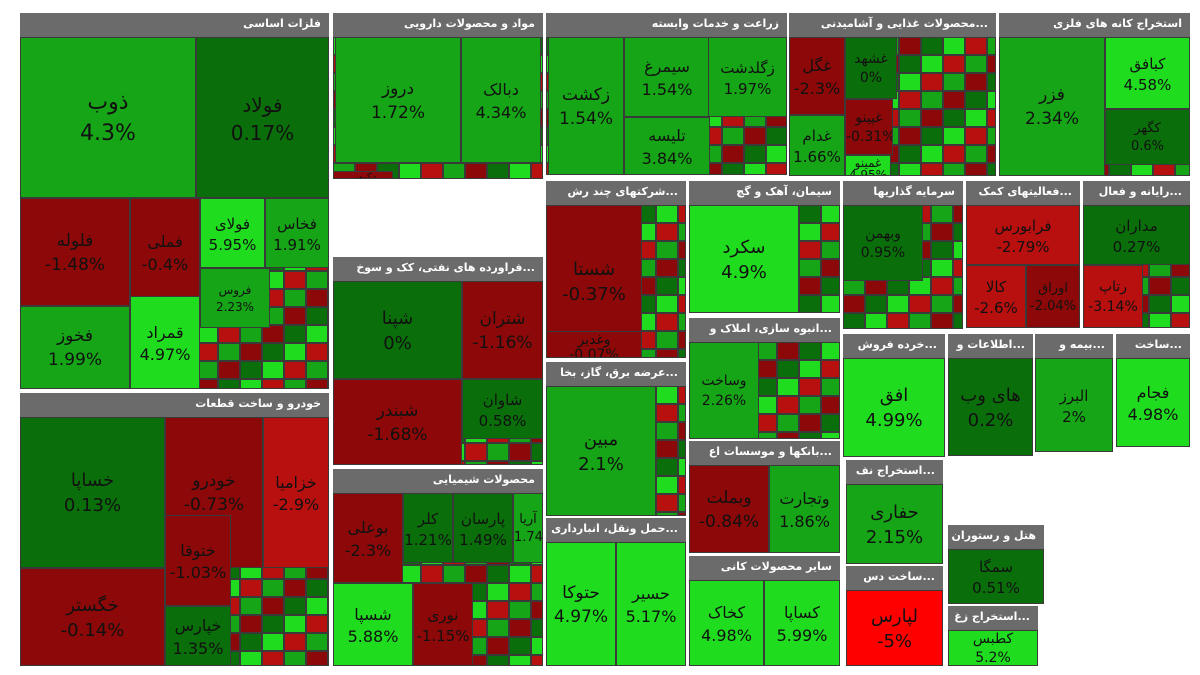 The width and height of the screenshot is (1200, 675). I want to click on stock-tile: های وب 0.2%, so click(990, 407).